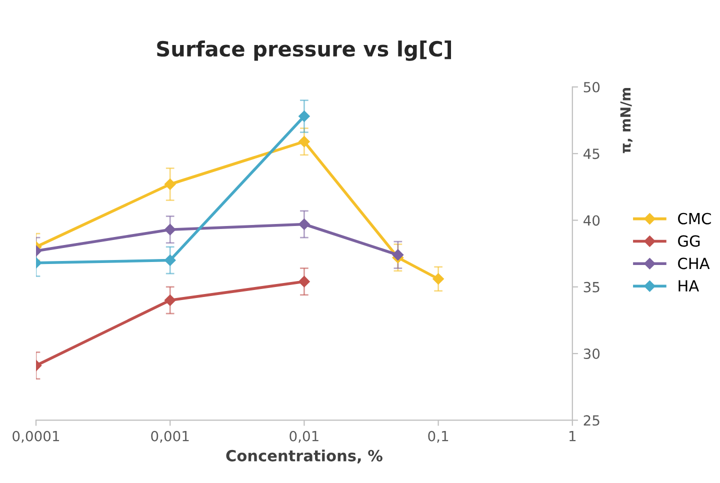 The height and width of the screenshot is (483, 720). I want to click on x-tick-label: 0,0001, so click(36, 436).